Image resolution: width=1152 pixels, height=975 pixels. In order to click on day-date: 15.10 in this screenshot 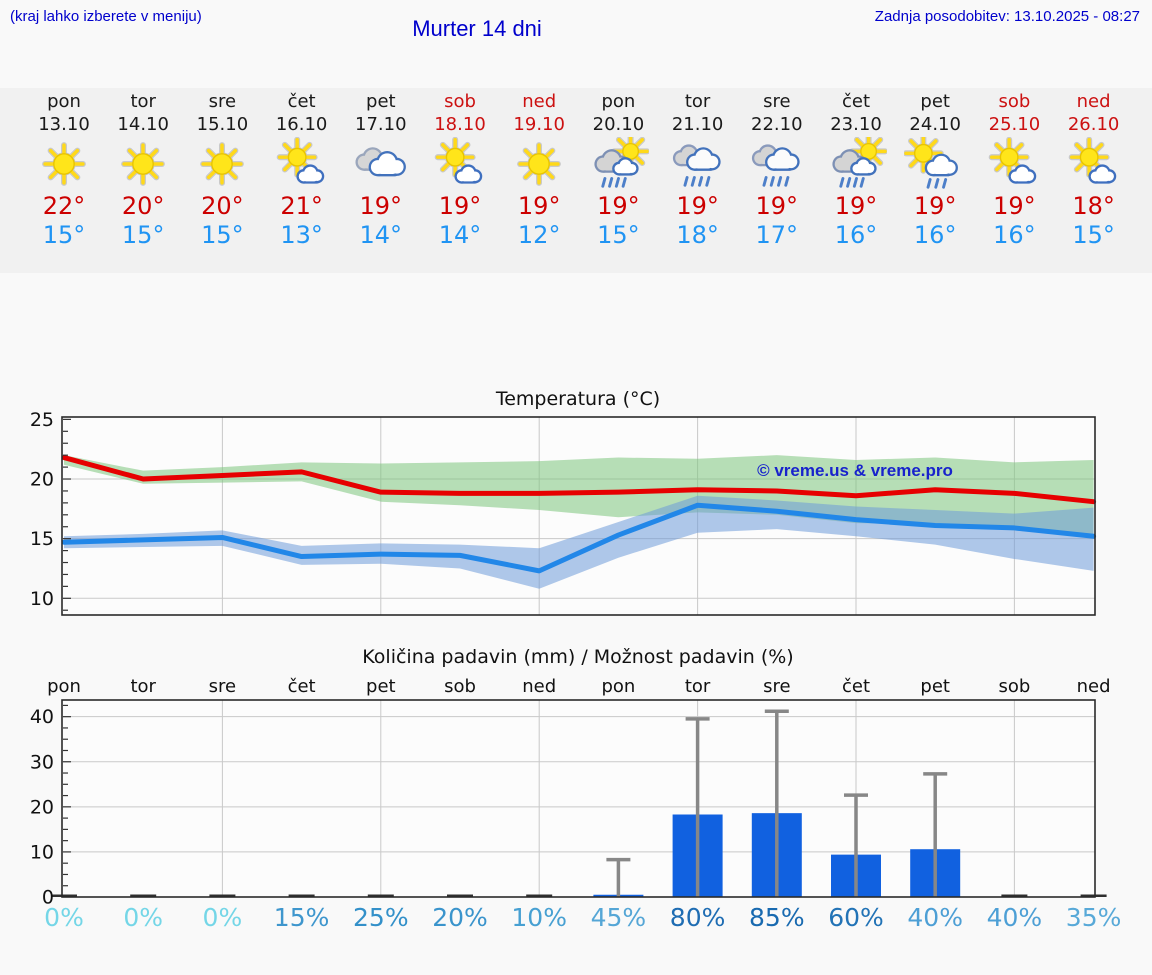, I will do `click(222, 124)`.